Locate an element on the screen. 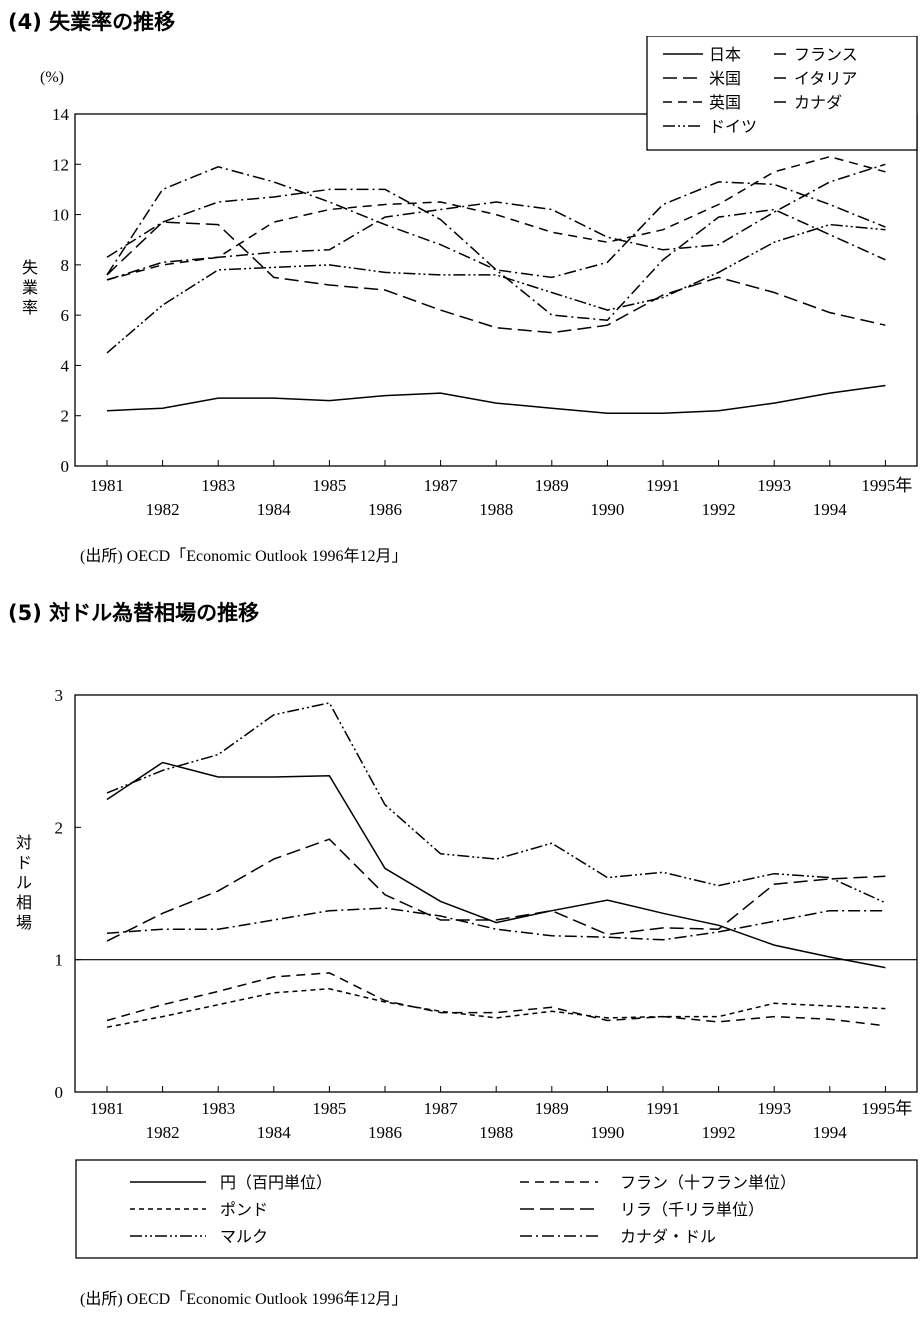  y-tick-label: 12 is located at coordinates (60, 164).